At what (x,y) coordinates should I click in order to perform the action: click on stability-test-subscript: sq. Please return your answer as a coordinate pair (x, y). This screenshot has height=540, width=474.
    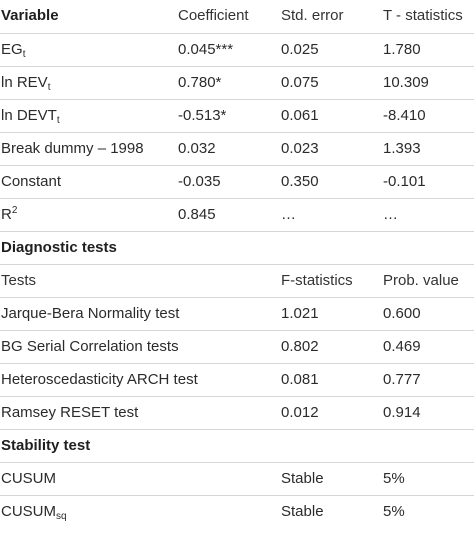
    Looking at the image, I should click on (61, 516).